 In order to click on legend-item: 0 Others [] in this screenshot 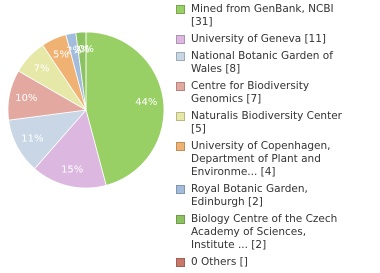, I will do `click(276, 262)`.